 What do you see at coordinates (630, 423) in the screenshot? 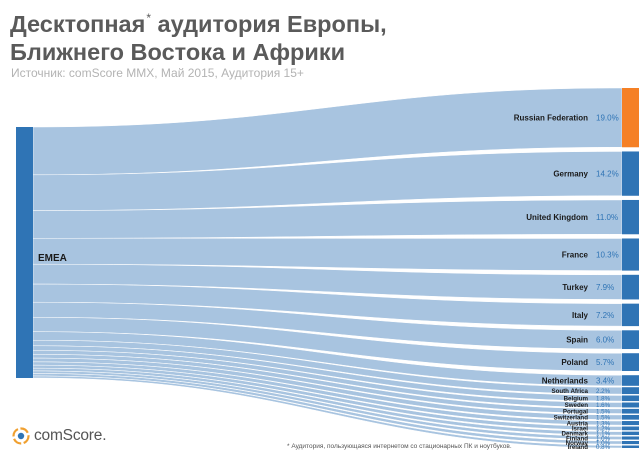
I see `target-bar-austria` at bounding box center [630, 423].